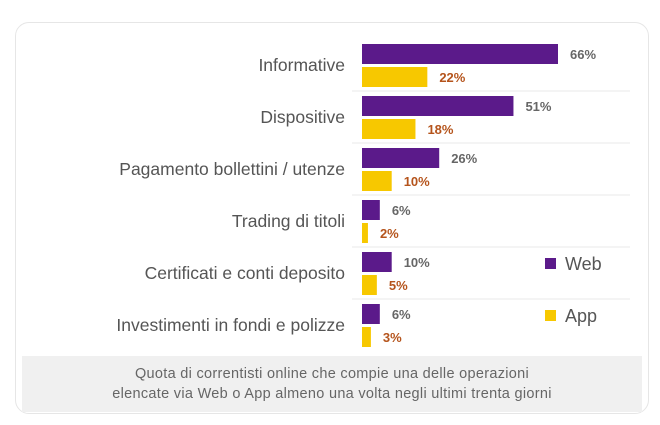  What do you see at coordinates (392, 337) in the screenshot?
I see `data-label-app: 3%` at bounding box center [392, 337].